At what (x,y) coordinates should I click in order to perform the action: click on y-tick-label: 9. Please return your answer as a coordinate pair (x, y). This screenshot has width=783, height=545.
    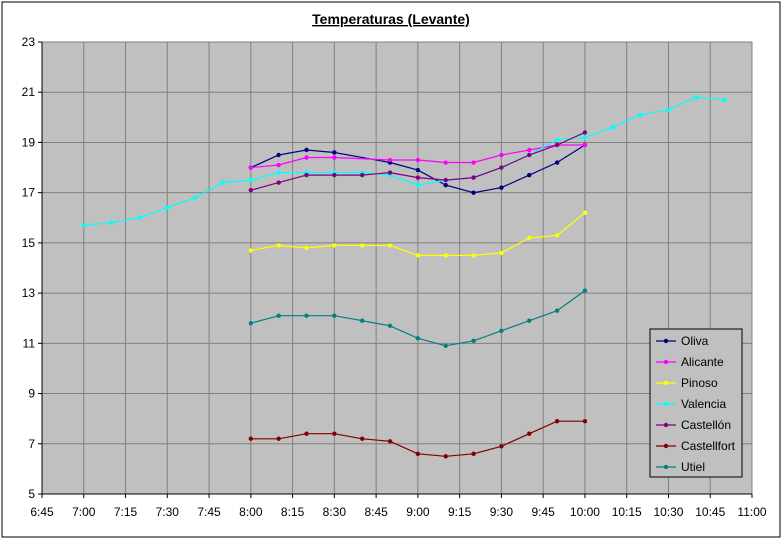
    Looking at the image, I should click on (31, 394).